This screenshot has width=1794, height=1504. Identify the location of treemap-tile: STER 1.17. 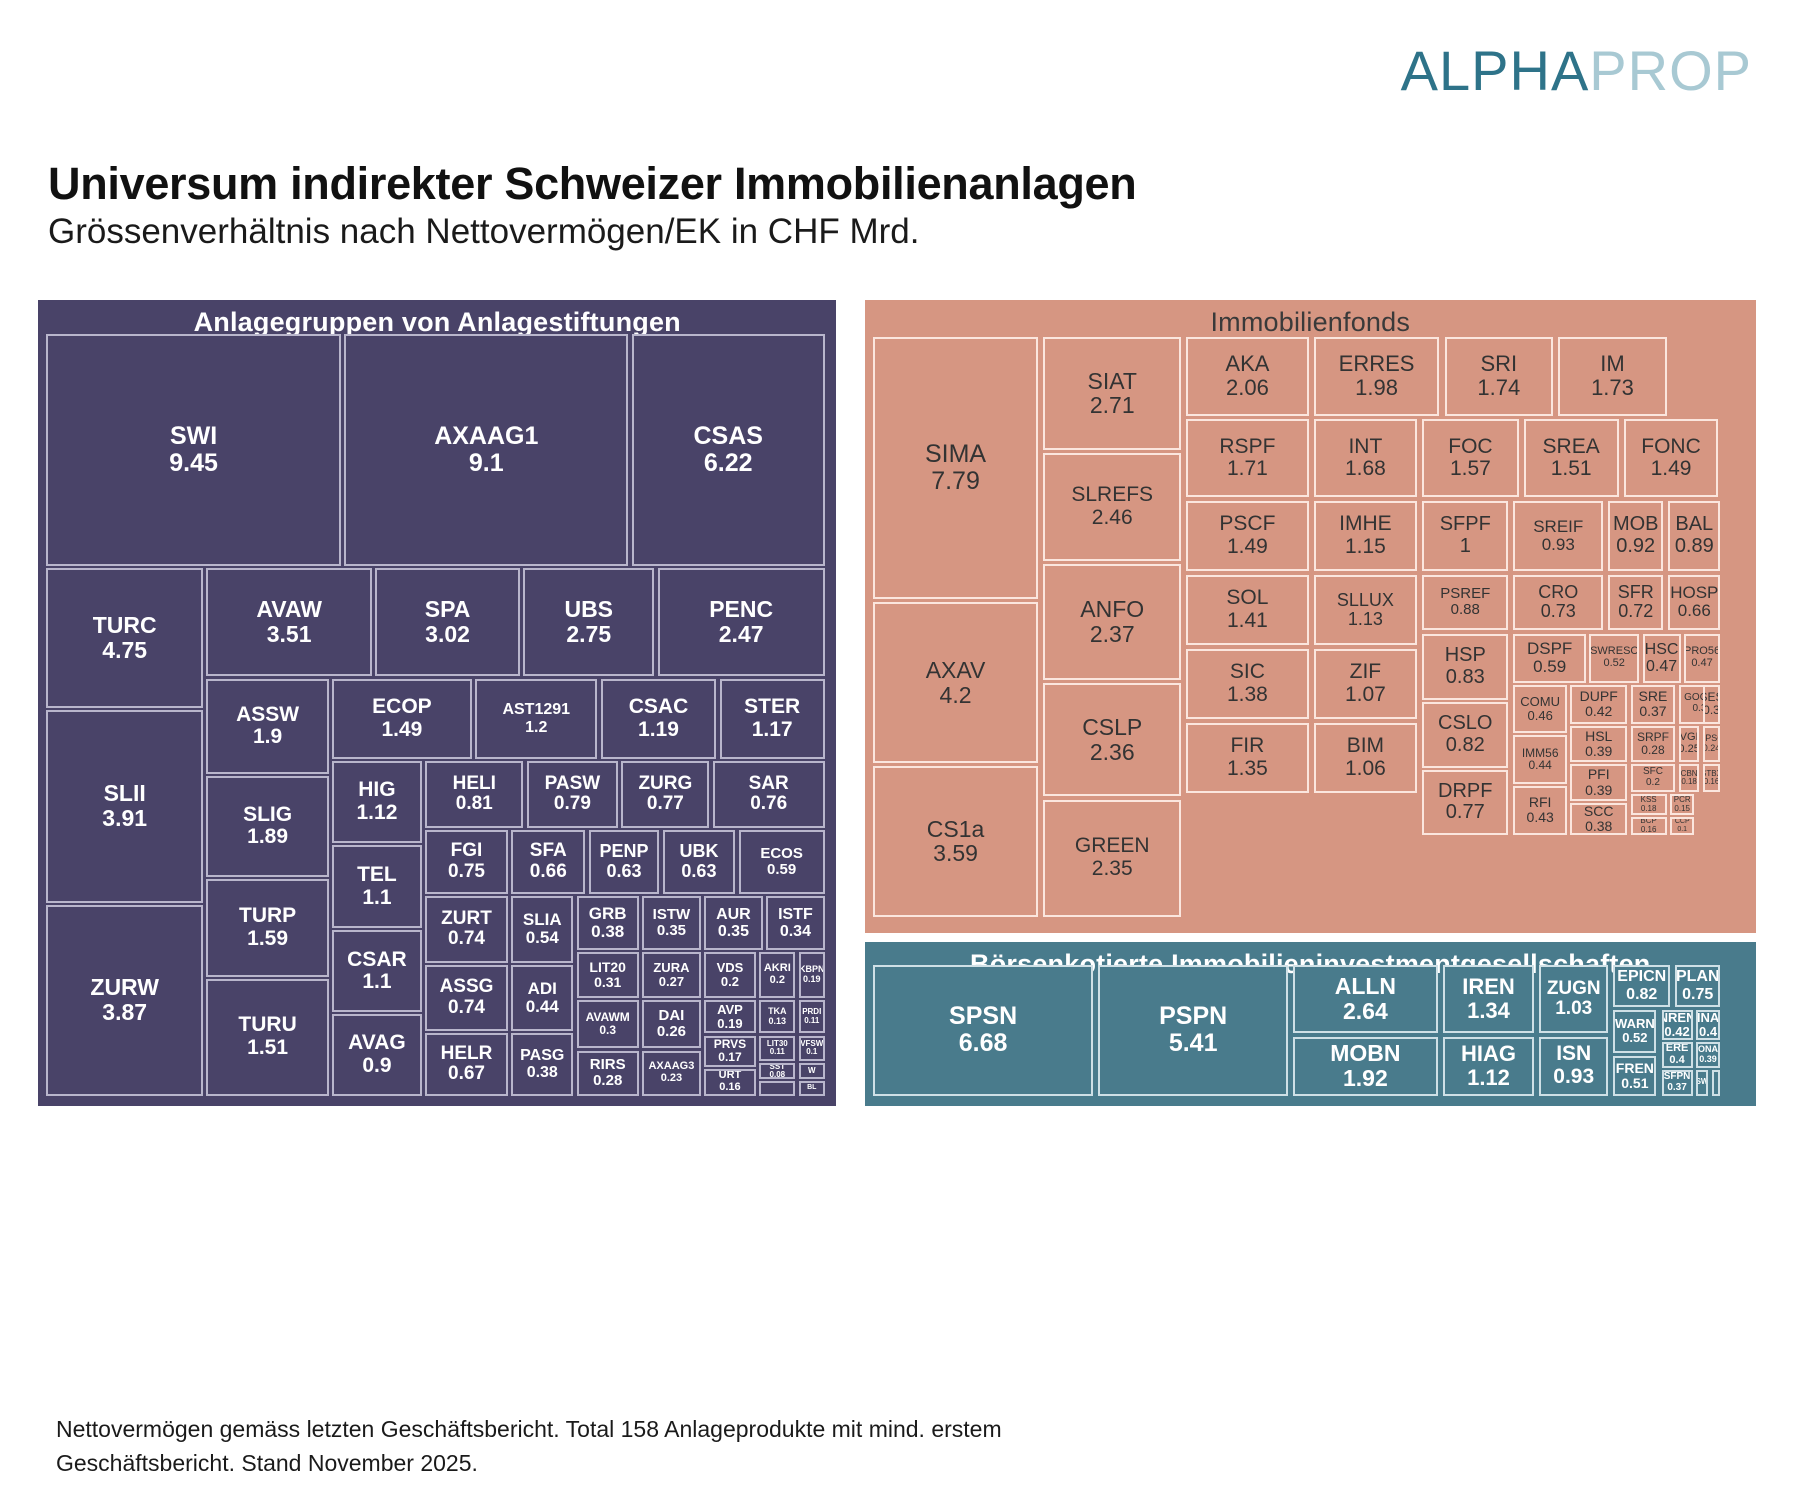
(772, 718).